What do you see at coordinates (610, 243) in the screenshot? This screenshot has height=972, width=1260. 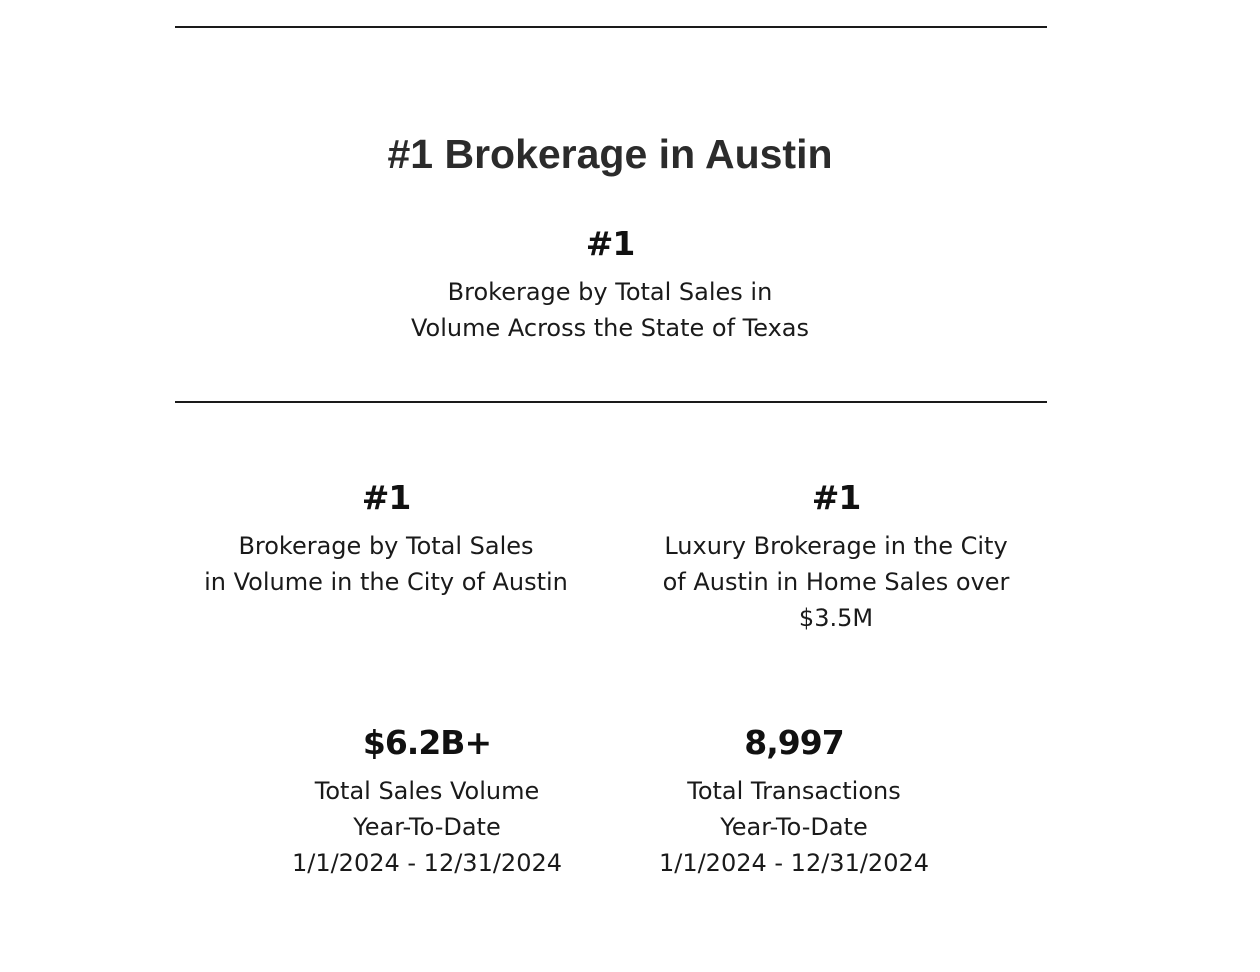 I see `stat-texas-value: #1` at bounding box center [610, 243].